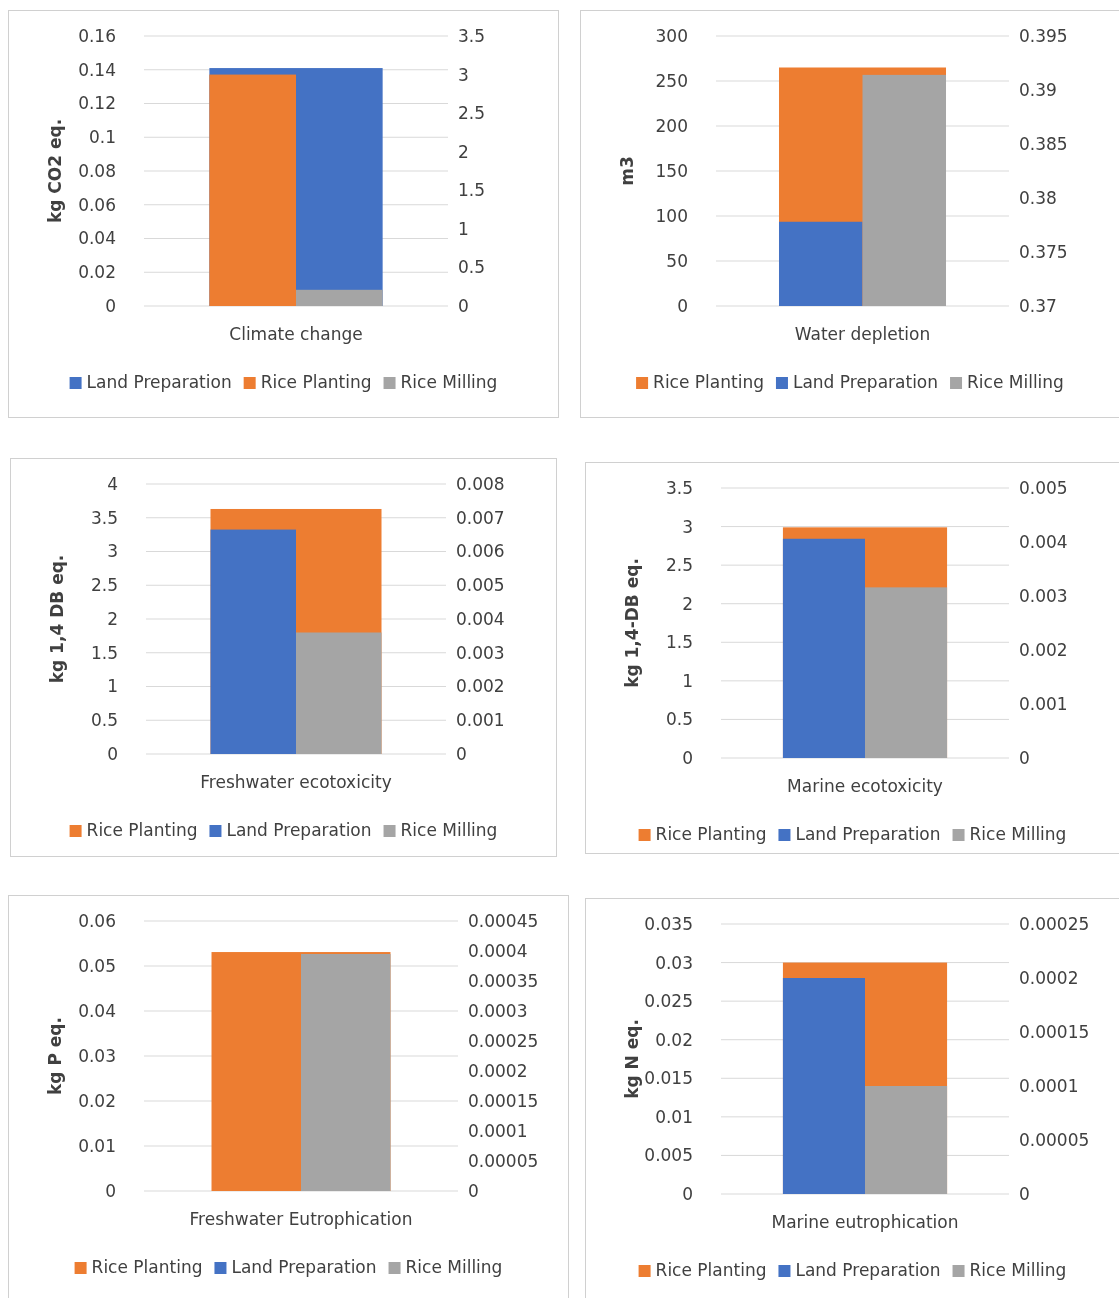 This screenshot has width=1119, height=1298. Describe the element at coordinates (671, 215) in the screenshot. I see `y-tick-label: 100` at that location.